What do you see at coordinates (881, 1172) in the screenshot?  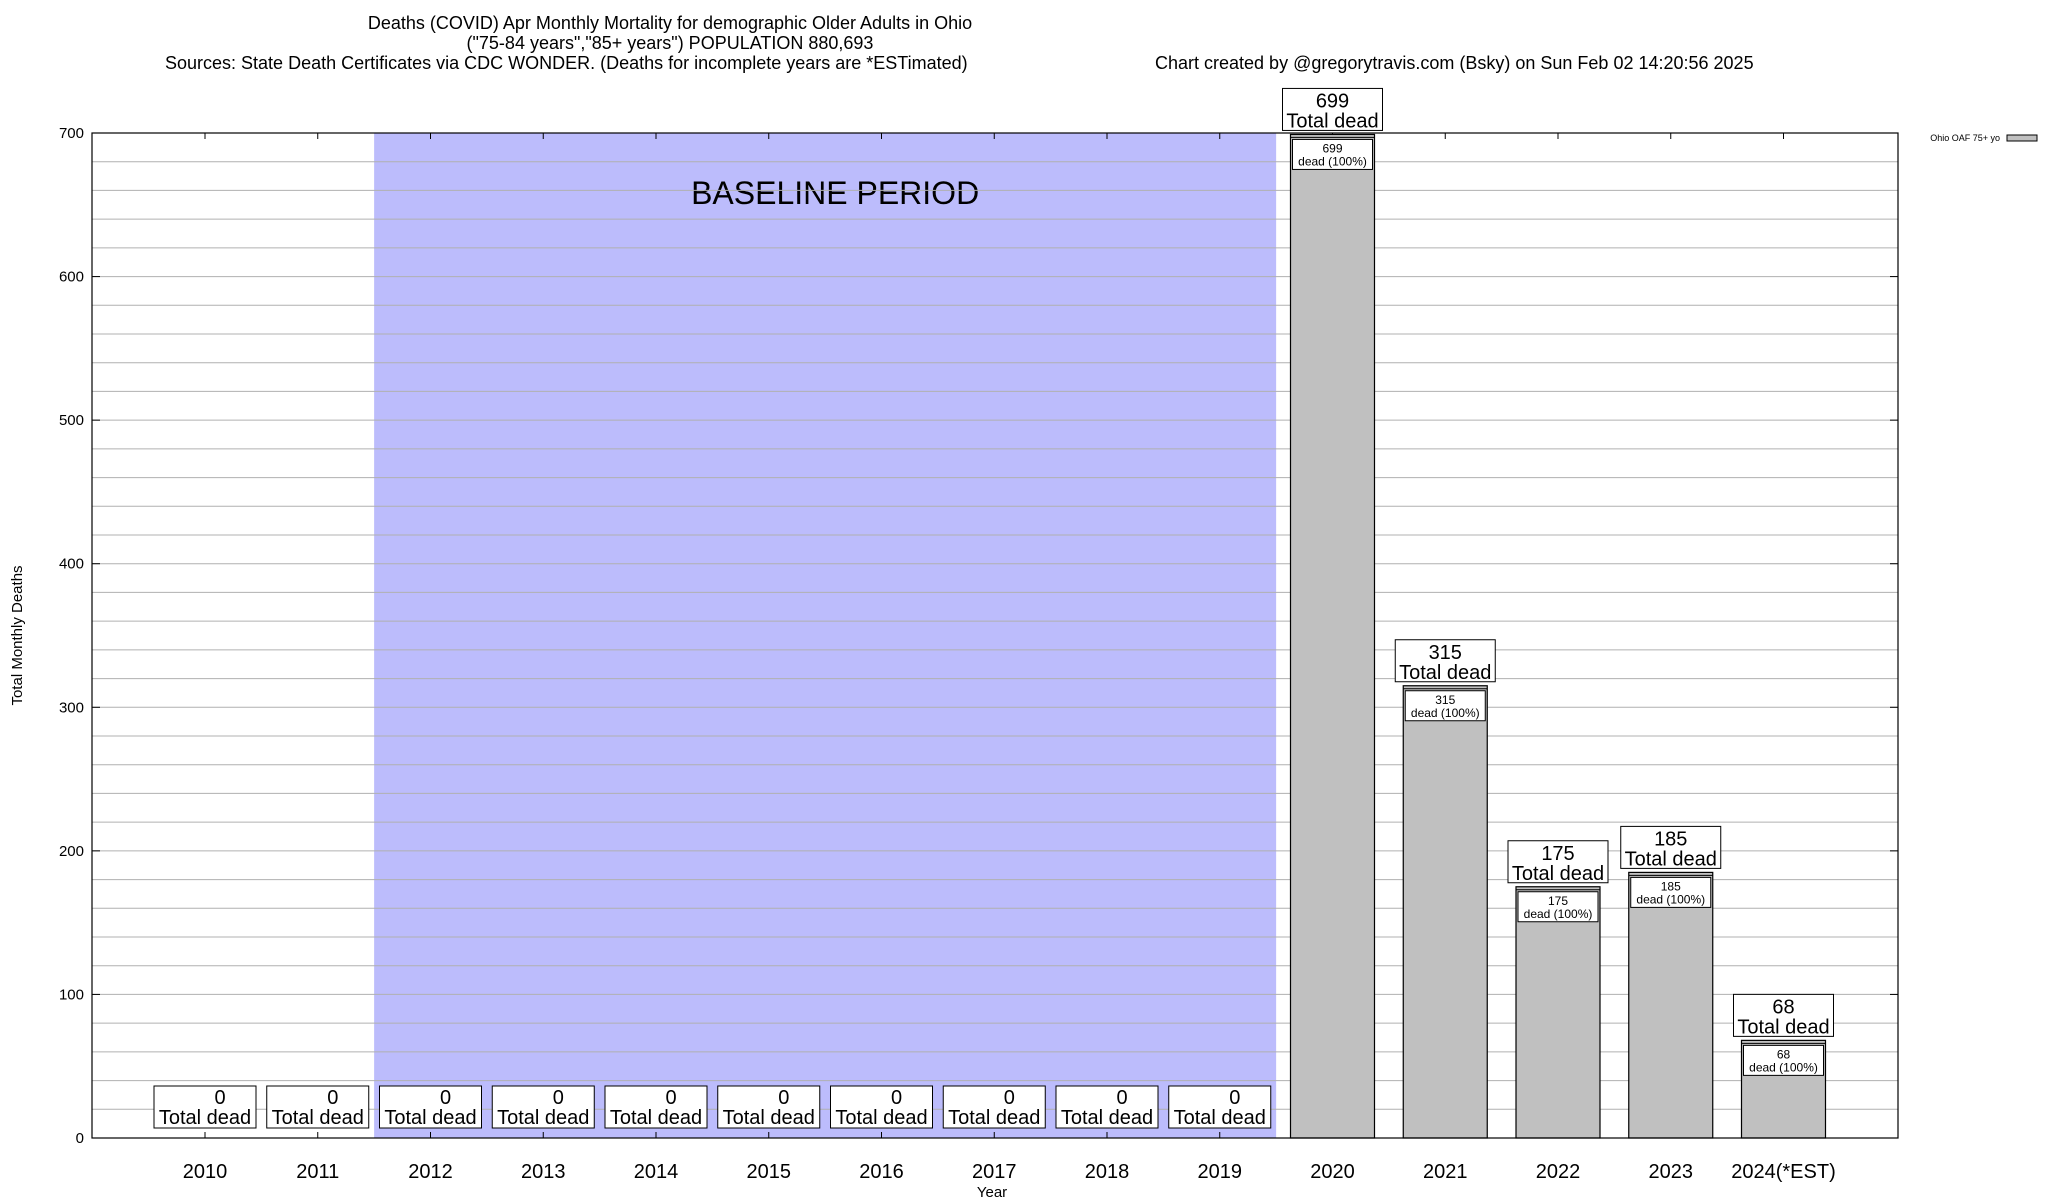 I see `x-tick-label: 2016` at bounding box center [881, 1172].